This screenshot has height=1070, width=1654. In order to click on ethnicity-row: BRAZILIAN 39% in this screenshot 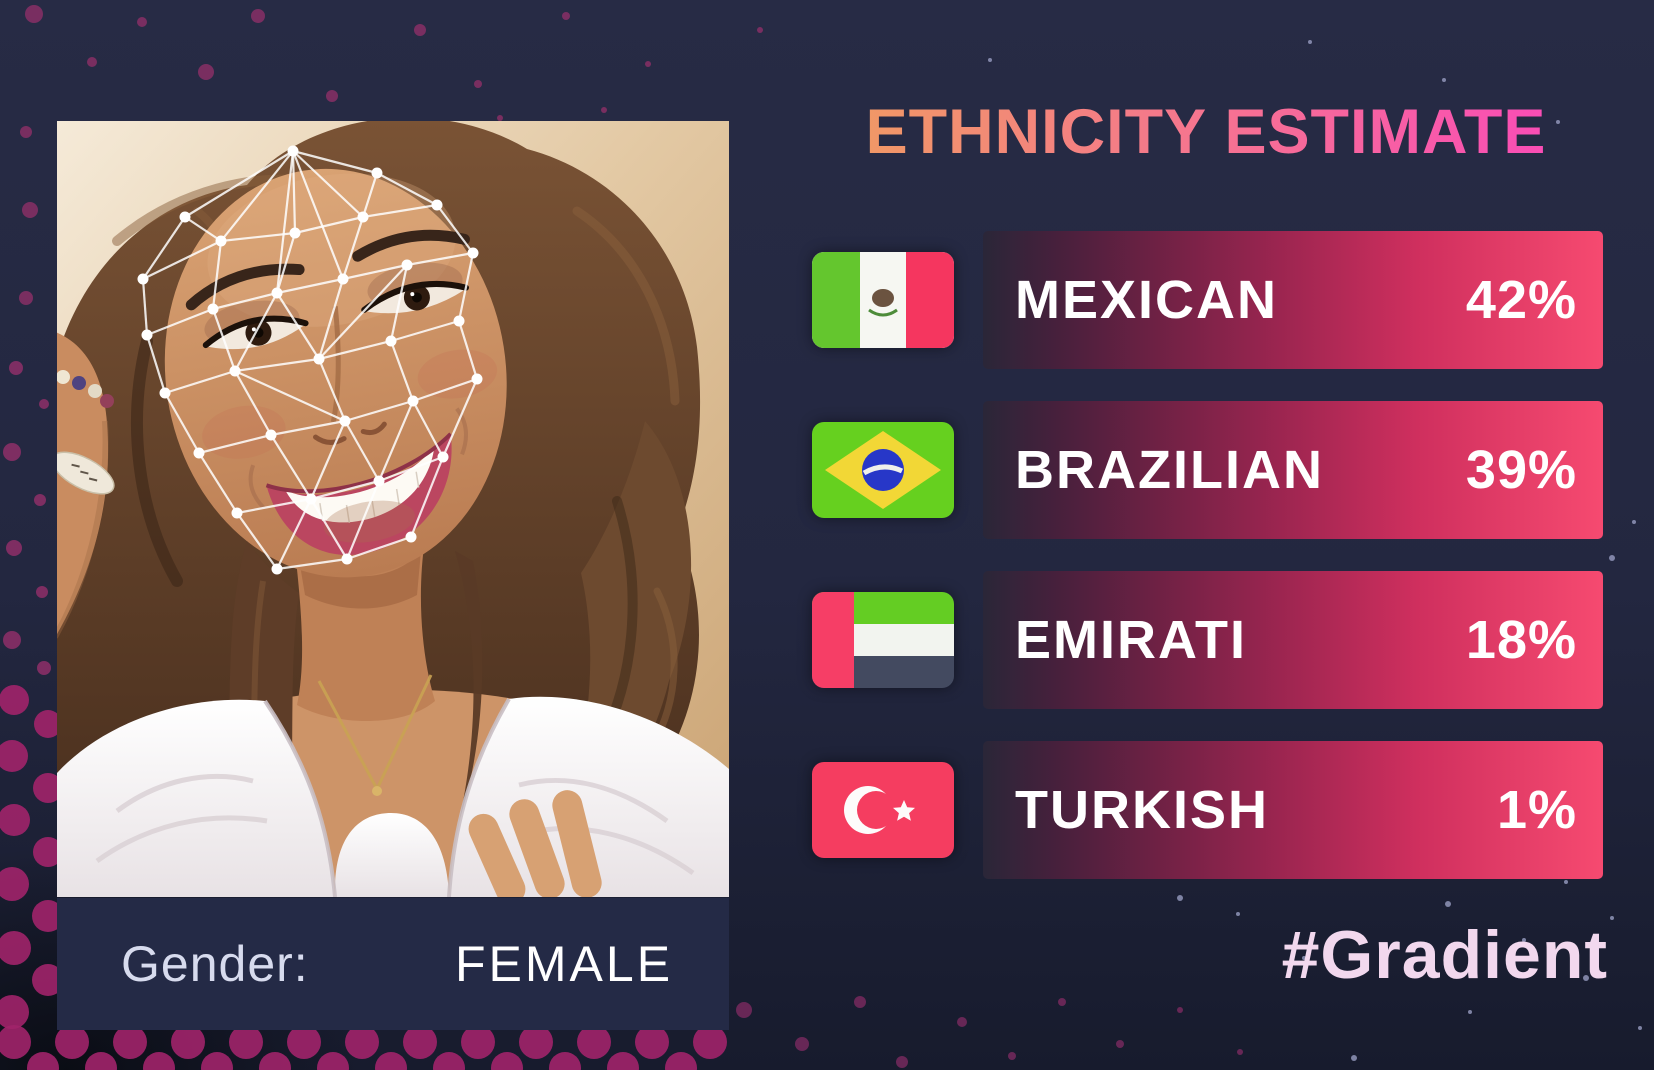, I will do `click(827, 470)`.